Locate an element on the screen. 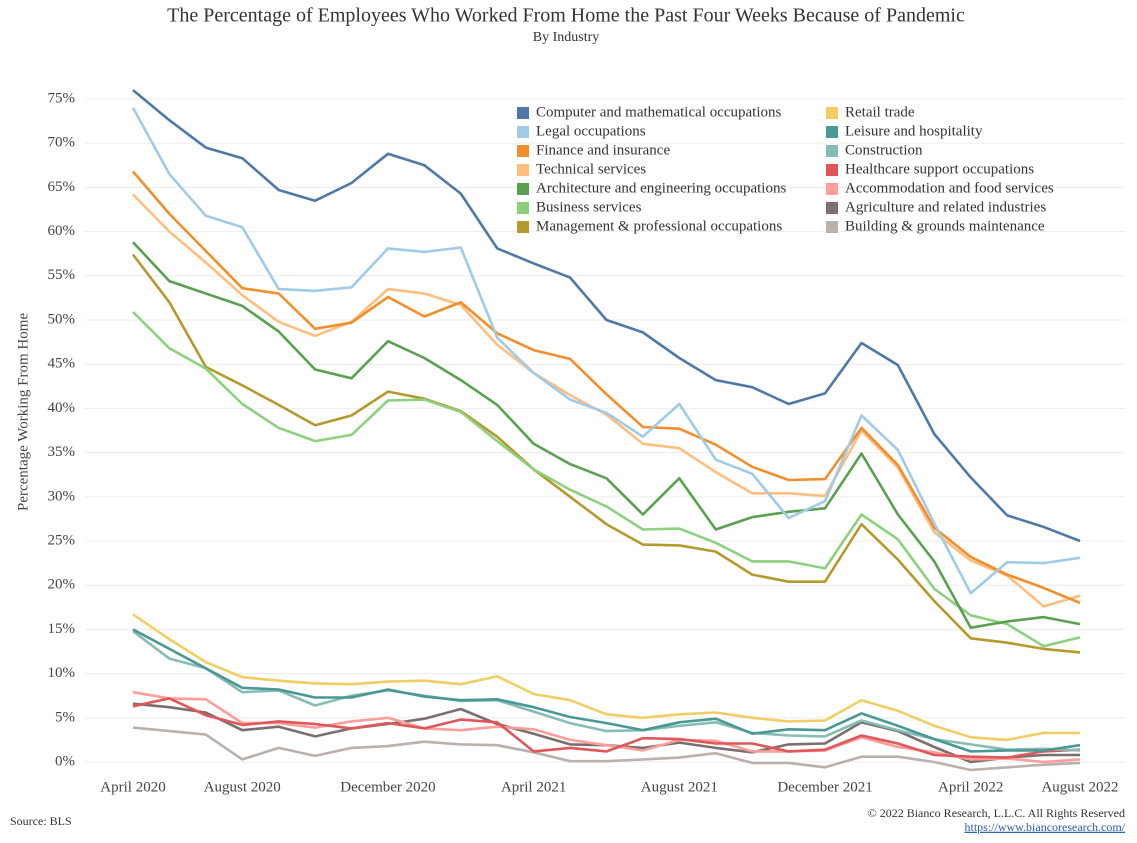 The width and height of the screenshot is (1137, 843). y-tick-label: 40% is located at coordinates (62, 408).